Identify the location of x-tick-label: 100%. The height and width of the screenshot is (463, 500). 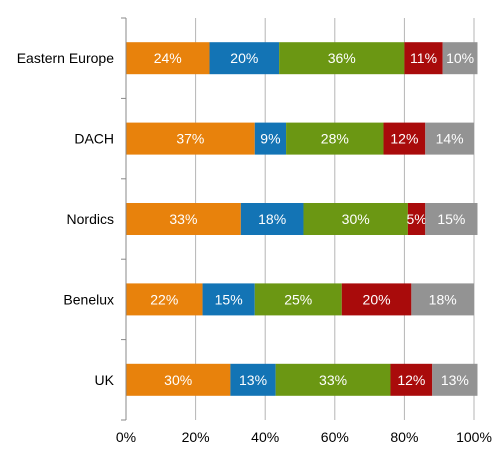
(474, 437).